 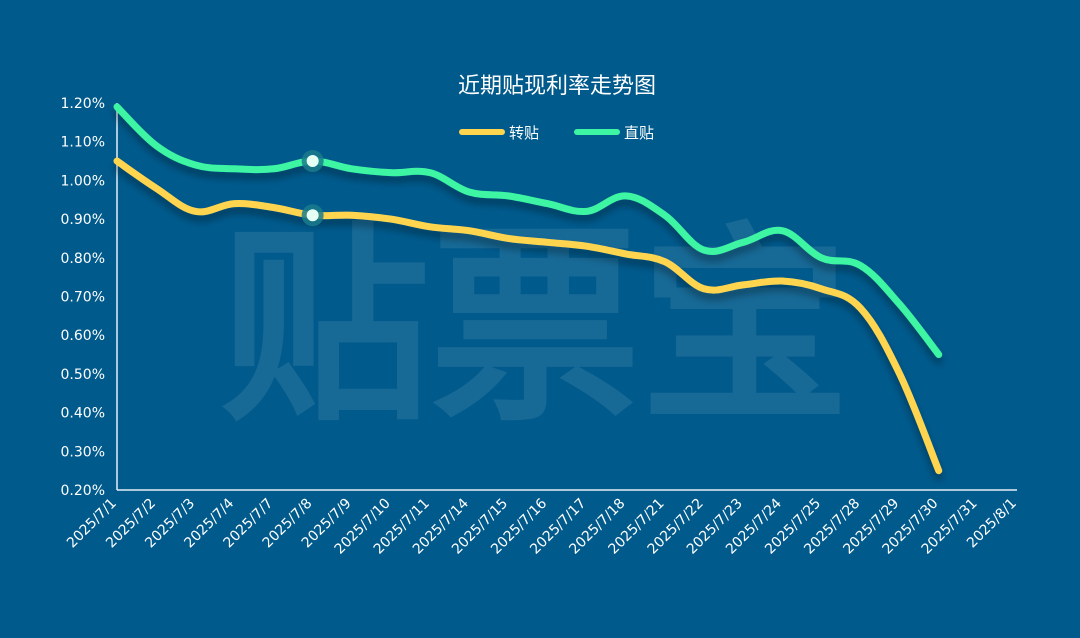 I want to click on y-tick-label: 1.20%, so click(x=83, y=104).